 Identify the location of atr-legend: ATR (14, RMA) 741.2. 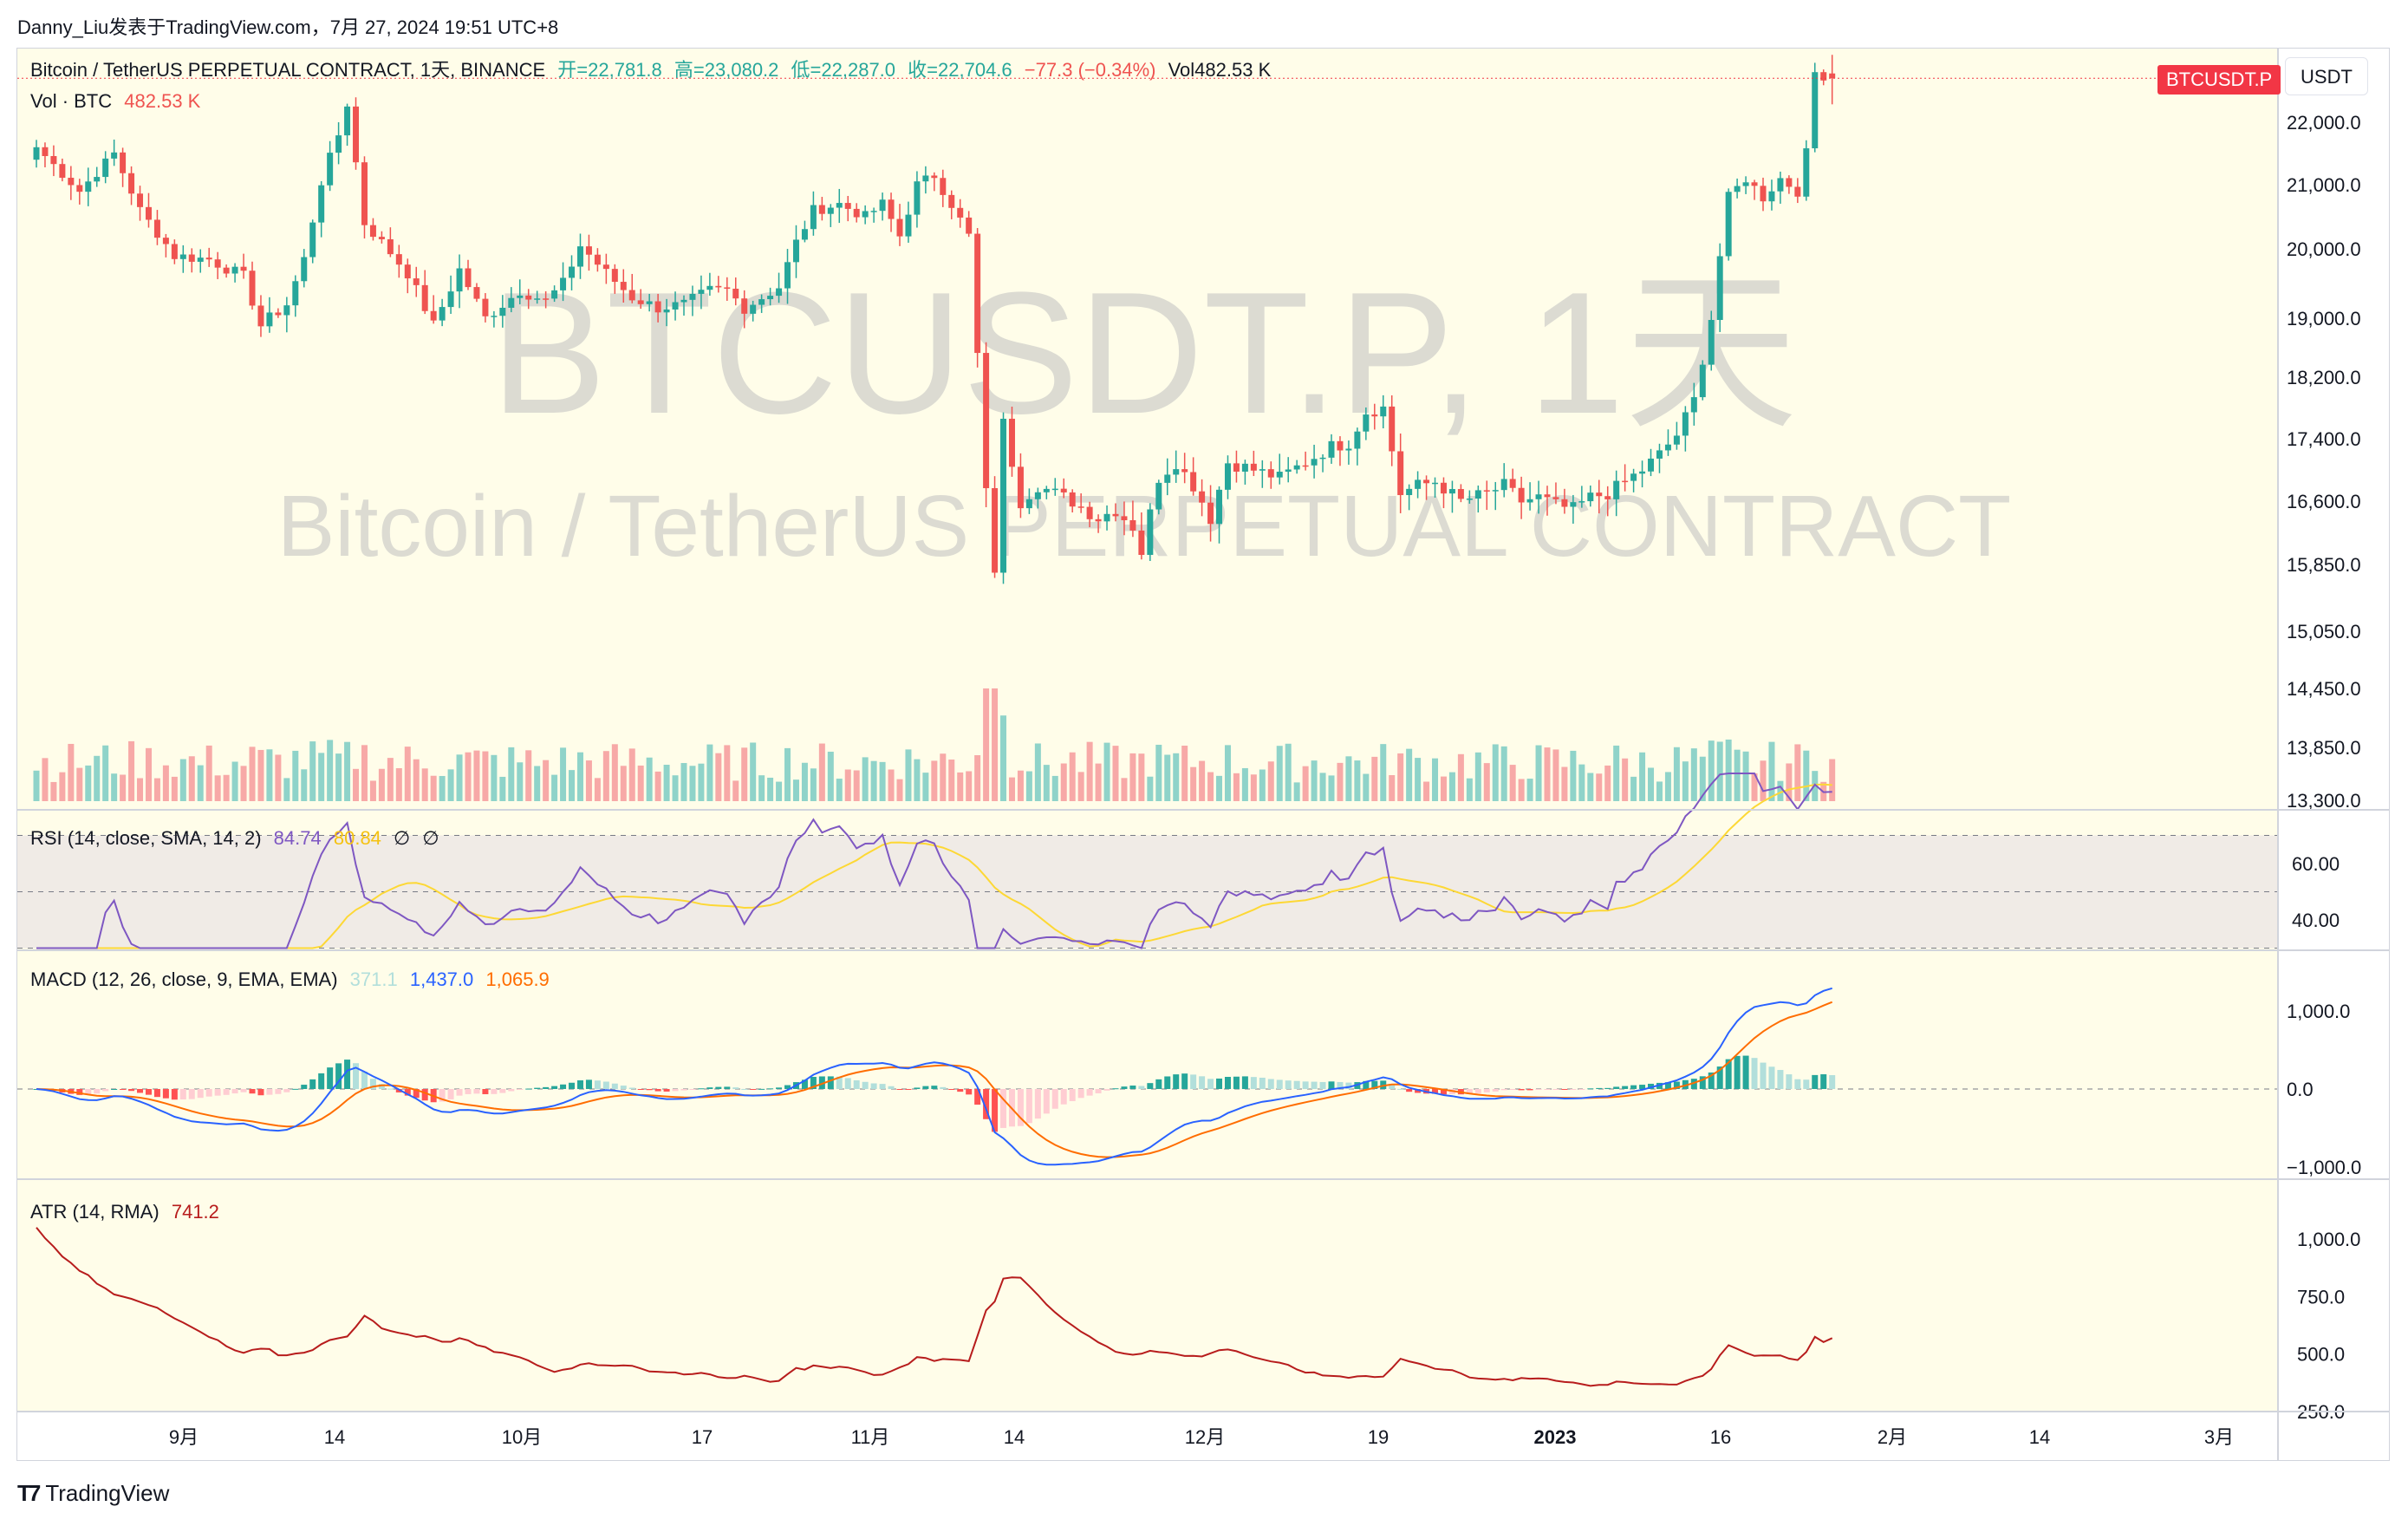
(128, 1212).